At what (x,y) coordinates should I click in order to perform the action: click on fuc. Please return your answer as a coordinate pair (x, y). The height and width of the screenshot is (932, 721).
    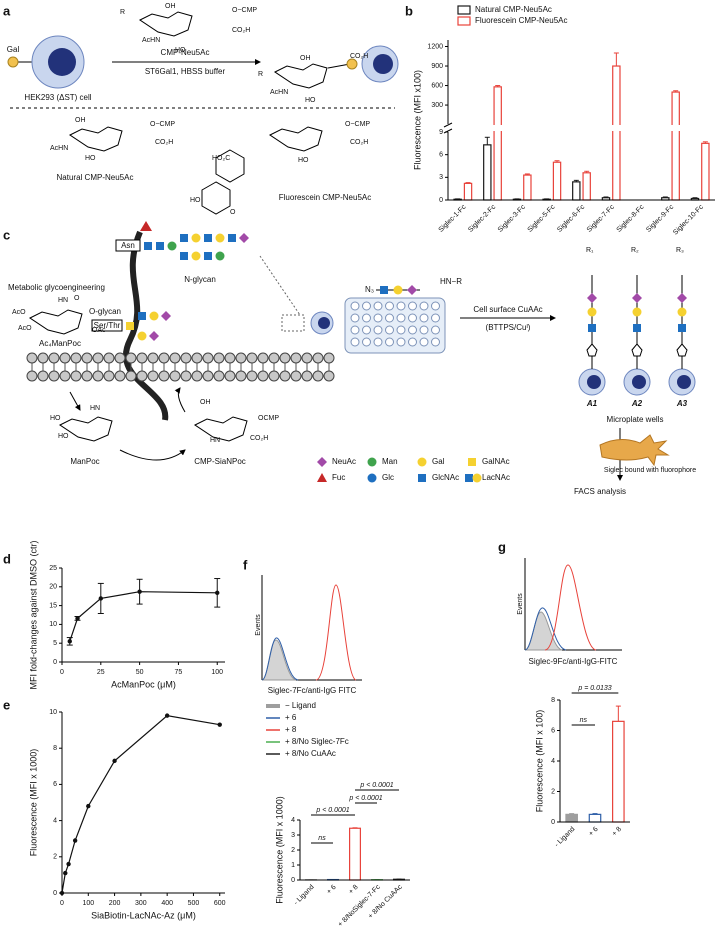
    Looking at the image, I should click on (322, 477).